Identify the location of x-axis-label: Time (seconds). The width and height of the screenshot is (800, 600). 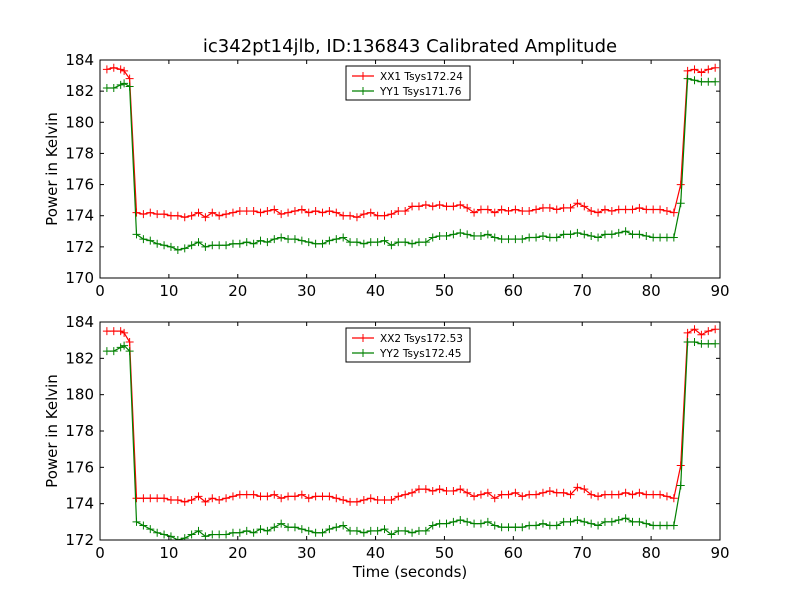
(410, 572).